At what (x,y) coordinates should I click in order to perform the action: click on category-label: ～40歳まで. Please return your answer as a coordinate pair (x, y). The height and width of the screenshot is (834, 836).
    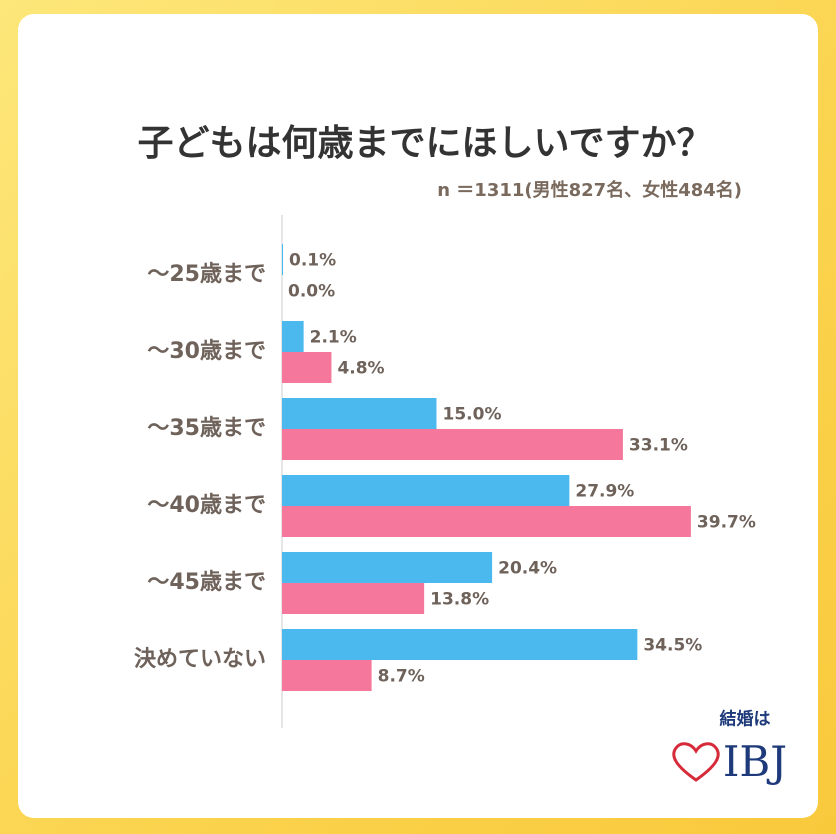
    Looking at the image, I should click on (206, 505).